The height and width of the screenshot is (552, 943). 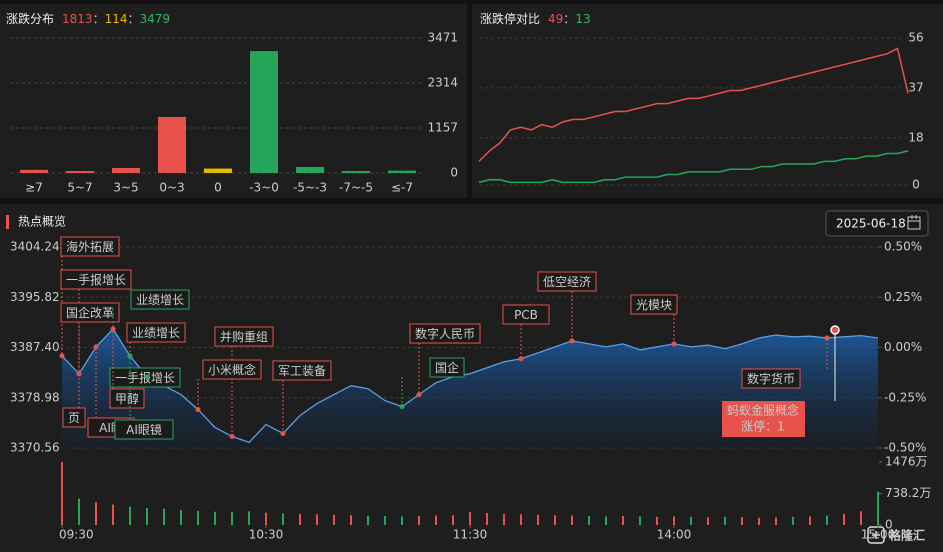 I want to click on highlight-box, so click(x=763, y=419).